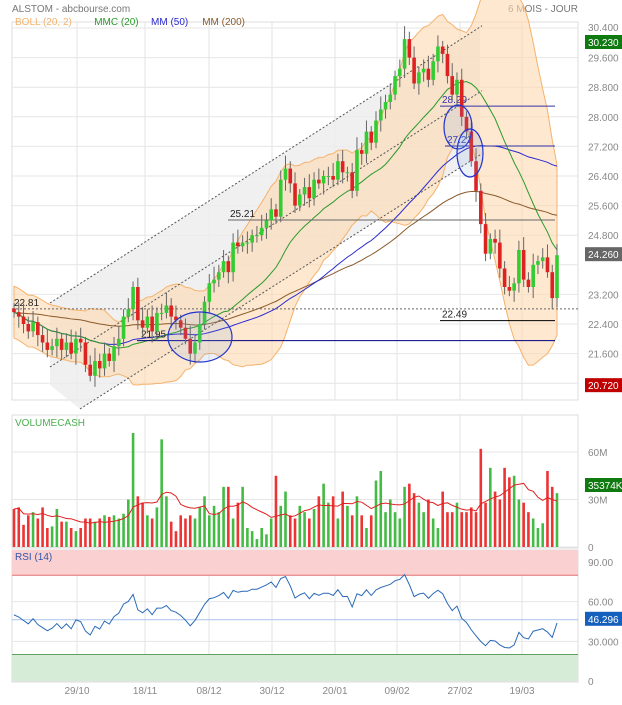  What do you see at coordinates (603, 59) in the screenshot?
I see `y-tick-label: 29.600` at bounding box center [603, 59].